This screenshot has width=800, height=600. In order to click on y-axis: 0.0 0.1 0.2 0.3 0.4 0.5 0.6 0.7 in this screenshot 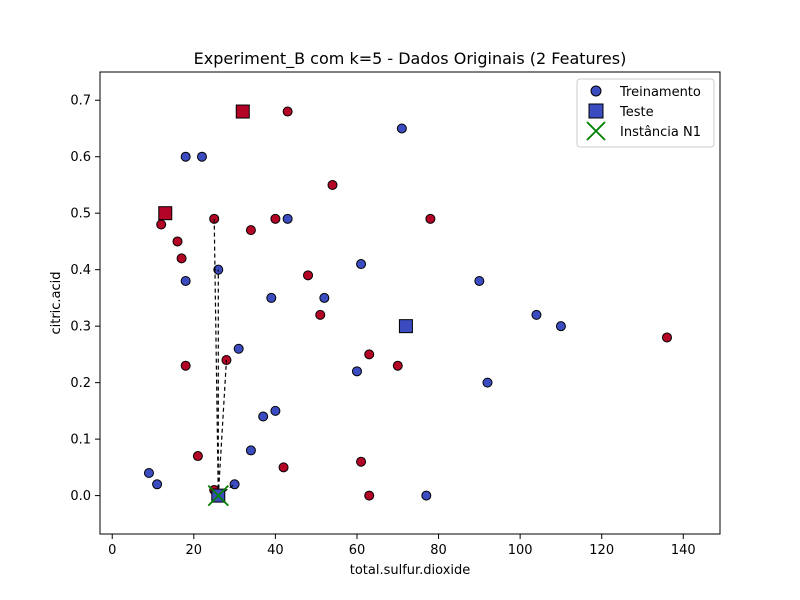, I will do `click(85, 299)`.